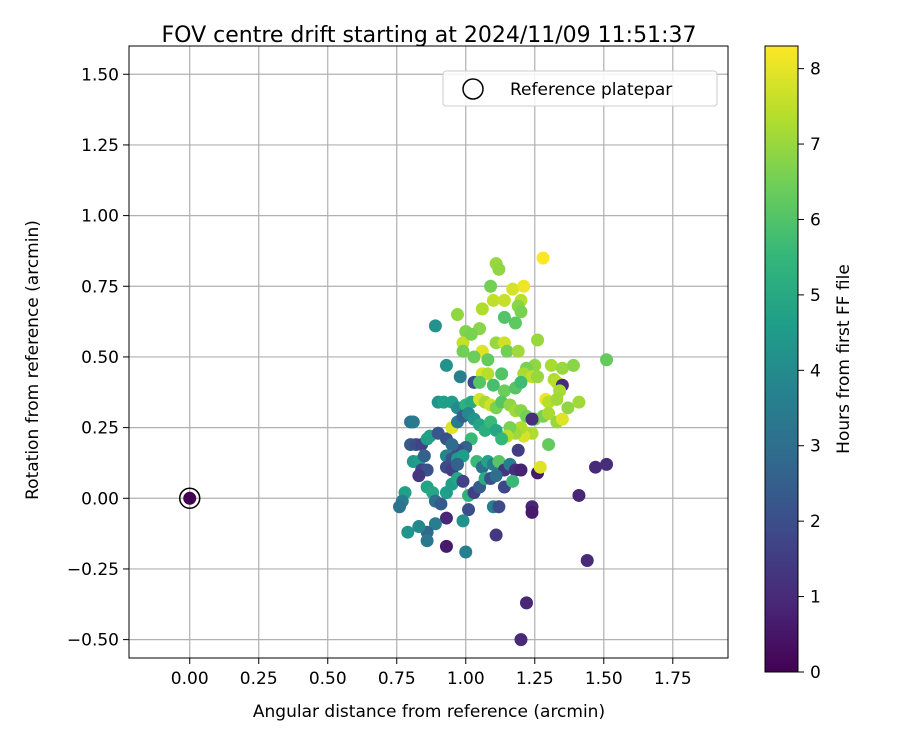 The width and height of the screenshot is (900, 754). Describe the element at coordinates (397, 679) in the screenshot. I see `x-tick-label: 0.75` at that location.